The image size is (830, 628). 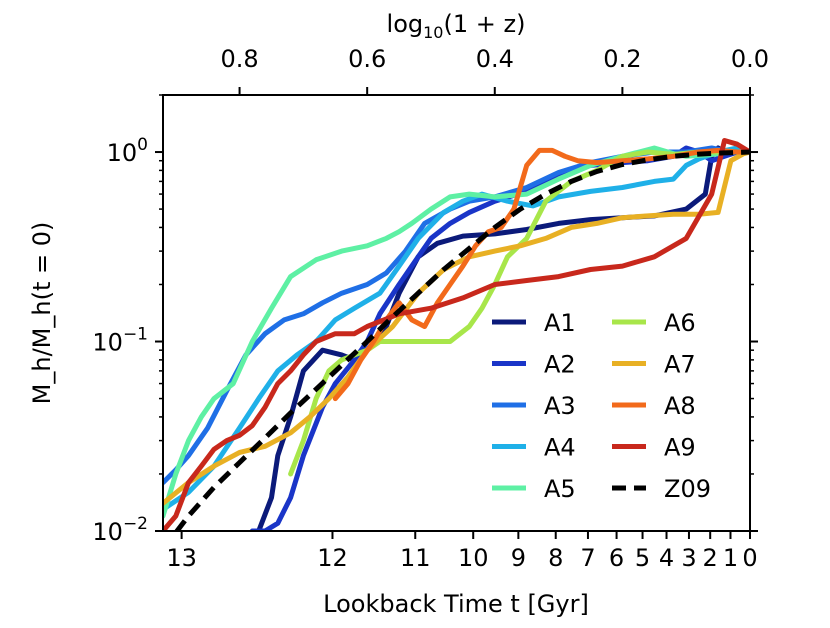 I want to click on bottom-tick-label: 0, so click(x=749, y=558).